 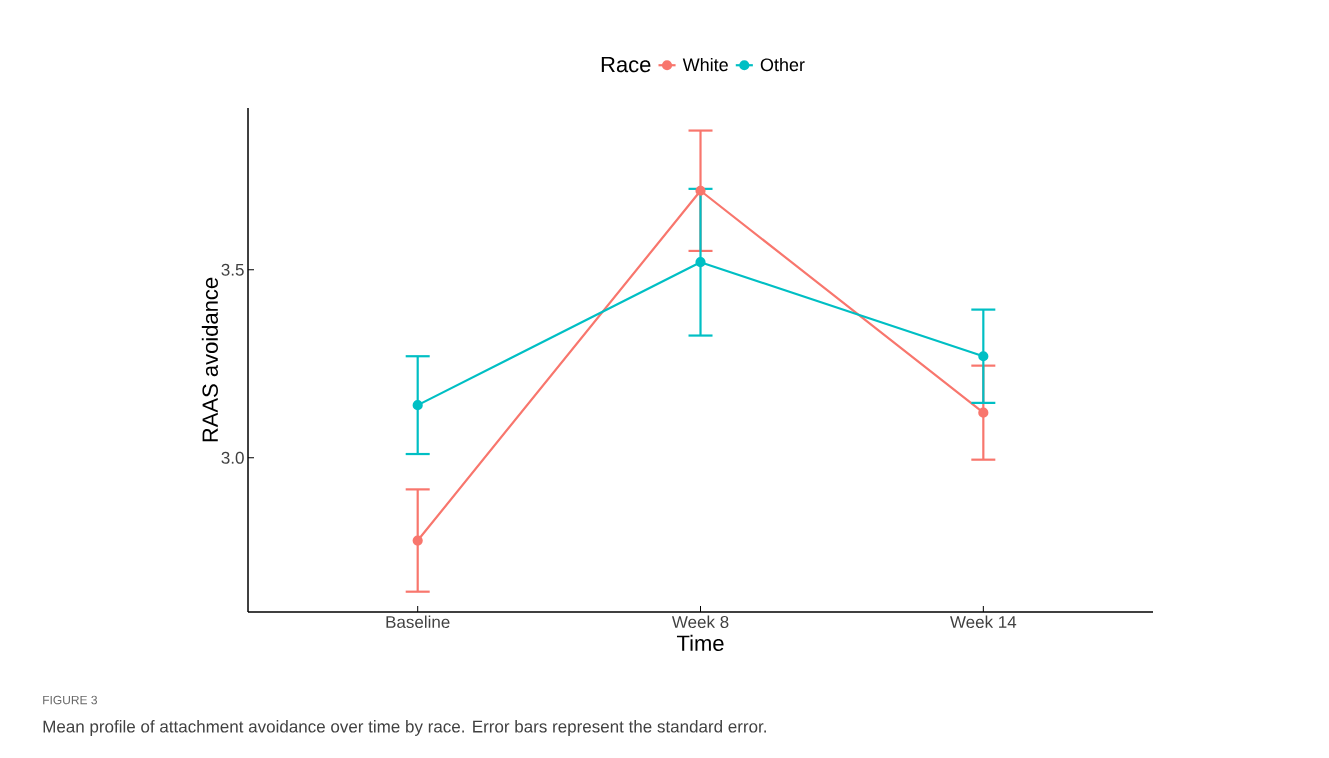 I want to click on y-axis-title: RAAS avoidance, so click(x=209, y=359).